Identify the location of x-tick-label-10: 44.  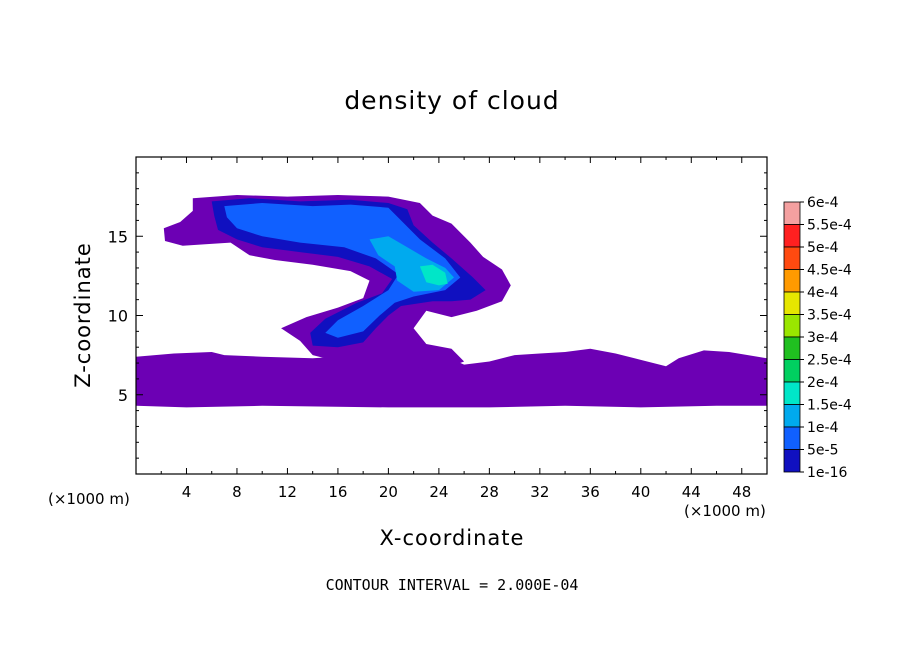
(691, 492).